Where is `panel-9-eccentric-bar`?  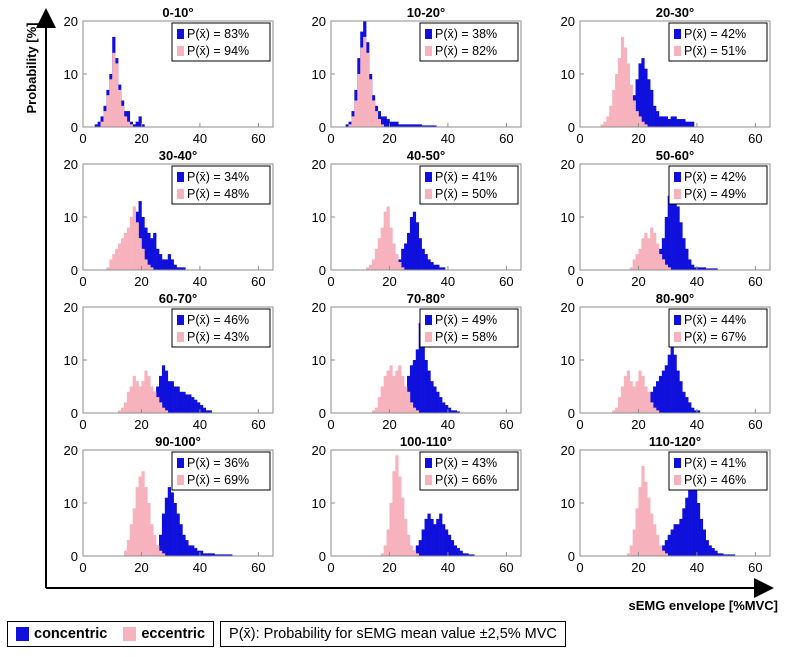
panel-9-eccentric-bar is located at coordinates (614, 411).